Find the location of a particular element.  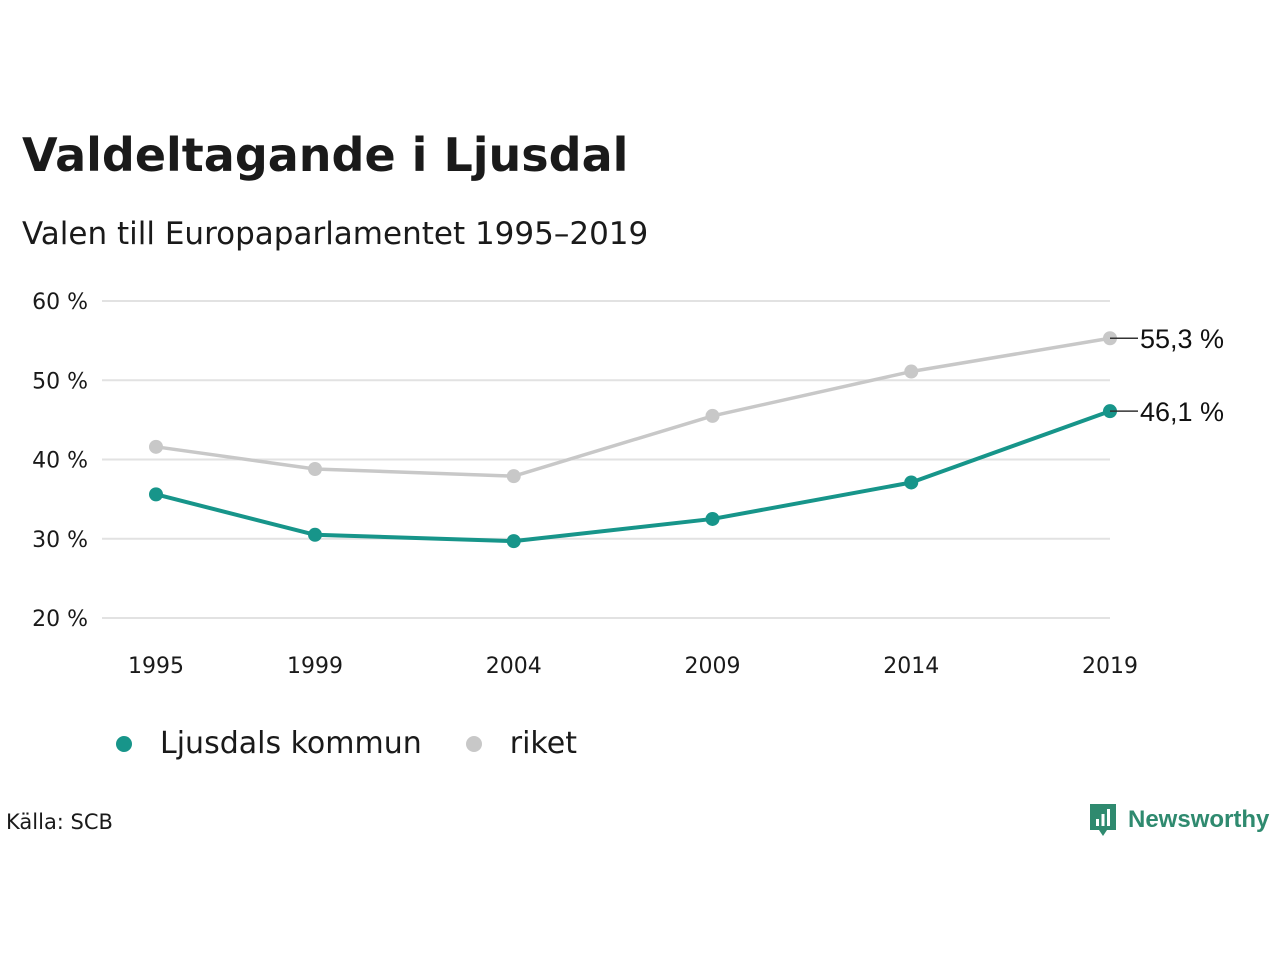

brand-logo: Newsworthy is located at coordinates (1178, 820).